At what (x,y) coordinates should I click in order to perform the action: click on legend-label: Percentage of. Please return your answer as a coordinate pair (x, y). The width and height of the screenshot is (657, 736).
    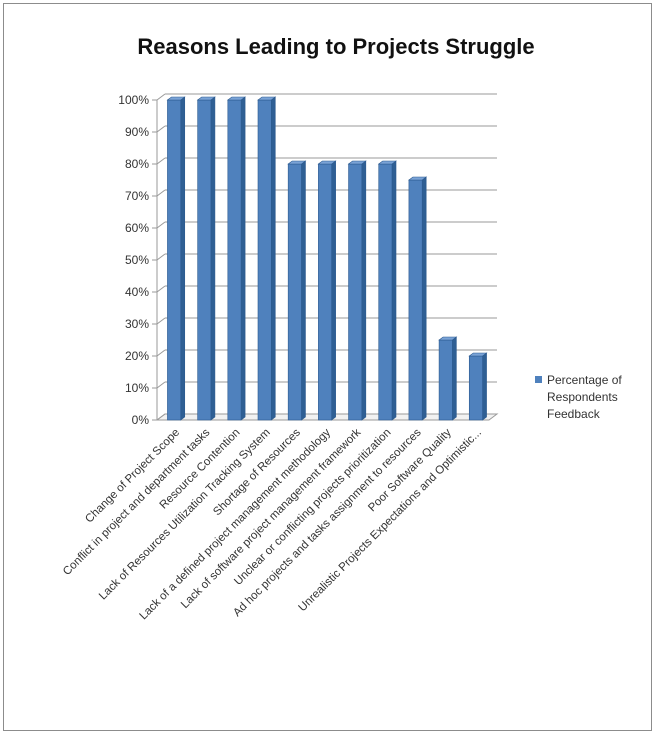
    Looking at the image, I should click on (584, 380).